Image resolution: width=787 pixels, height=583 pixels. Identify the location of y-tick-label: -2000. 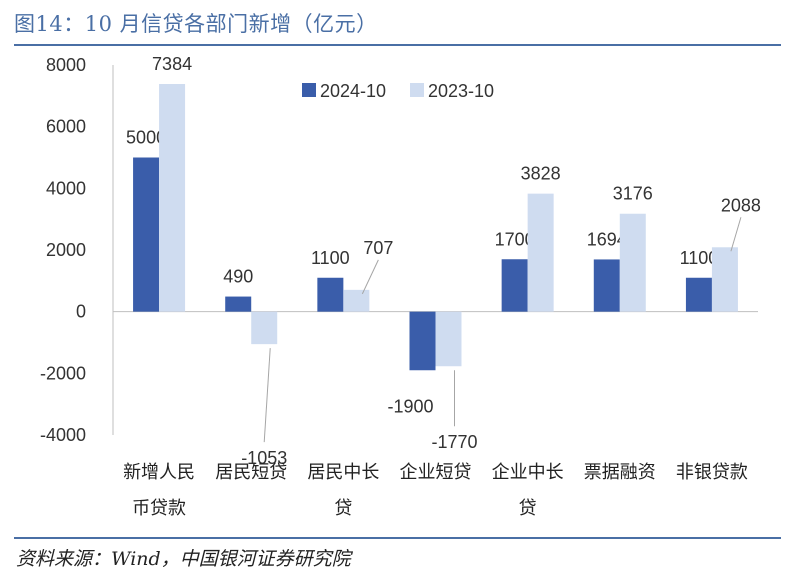
(63, 373).